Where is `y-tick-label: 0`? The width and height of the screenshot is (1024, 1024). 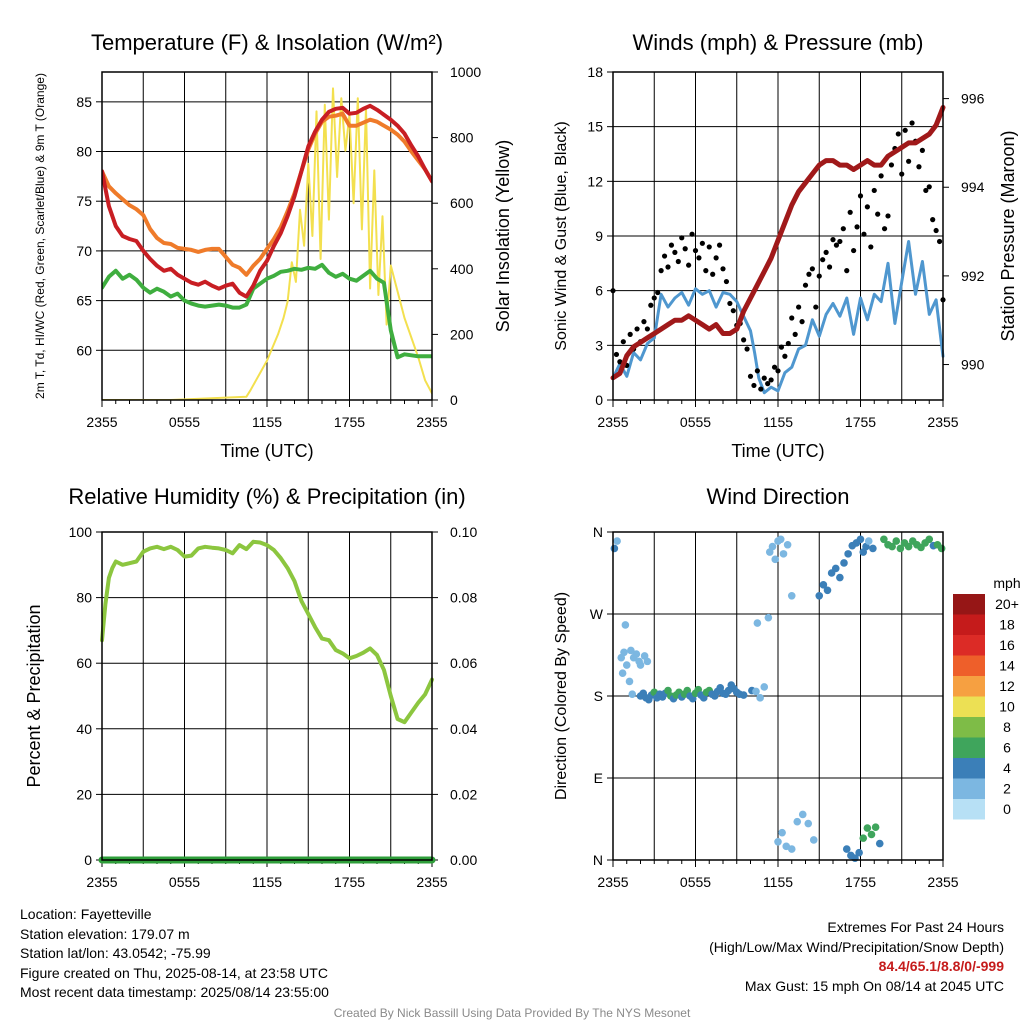
y-tick-label: 0 is located at coordinates (599, 400).